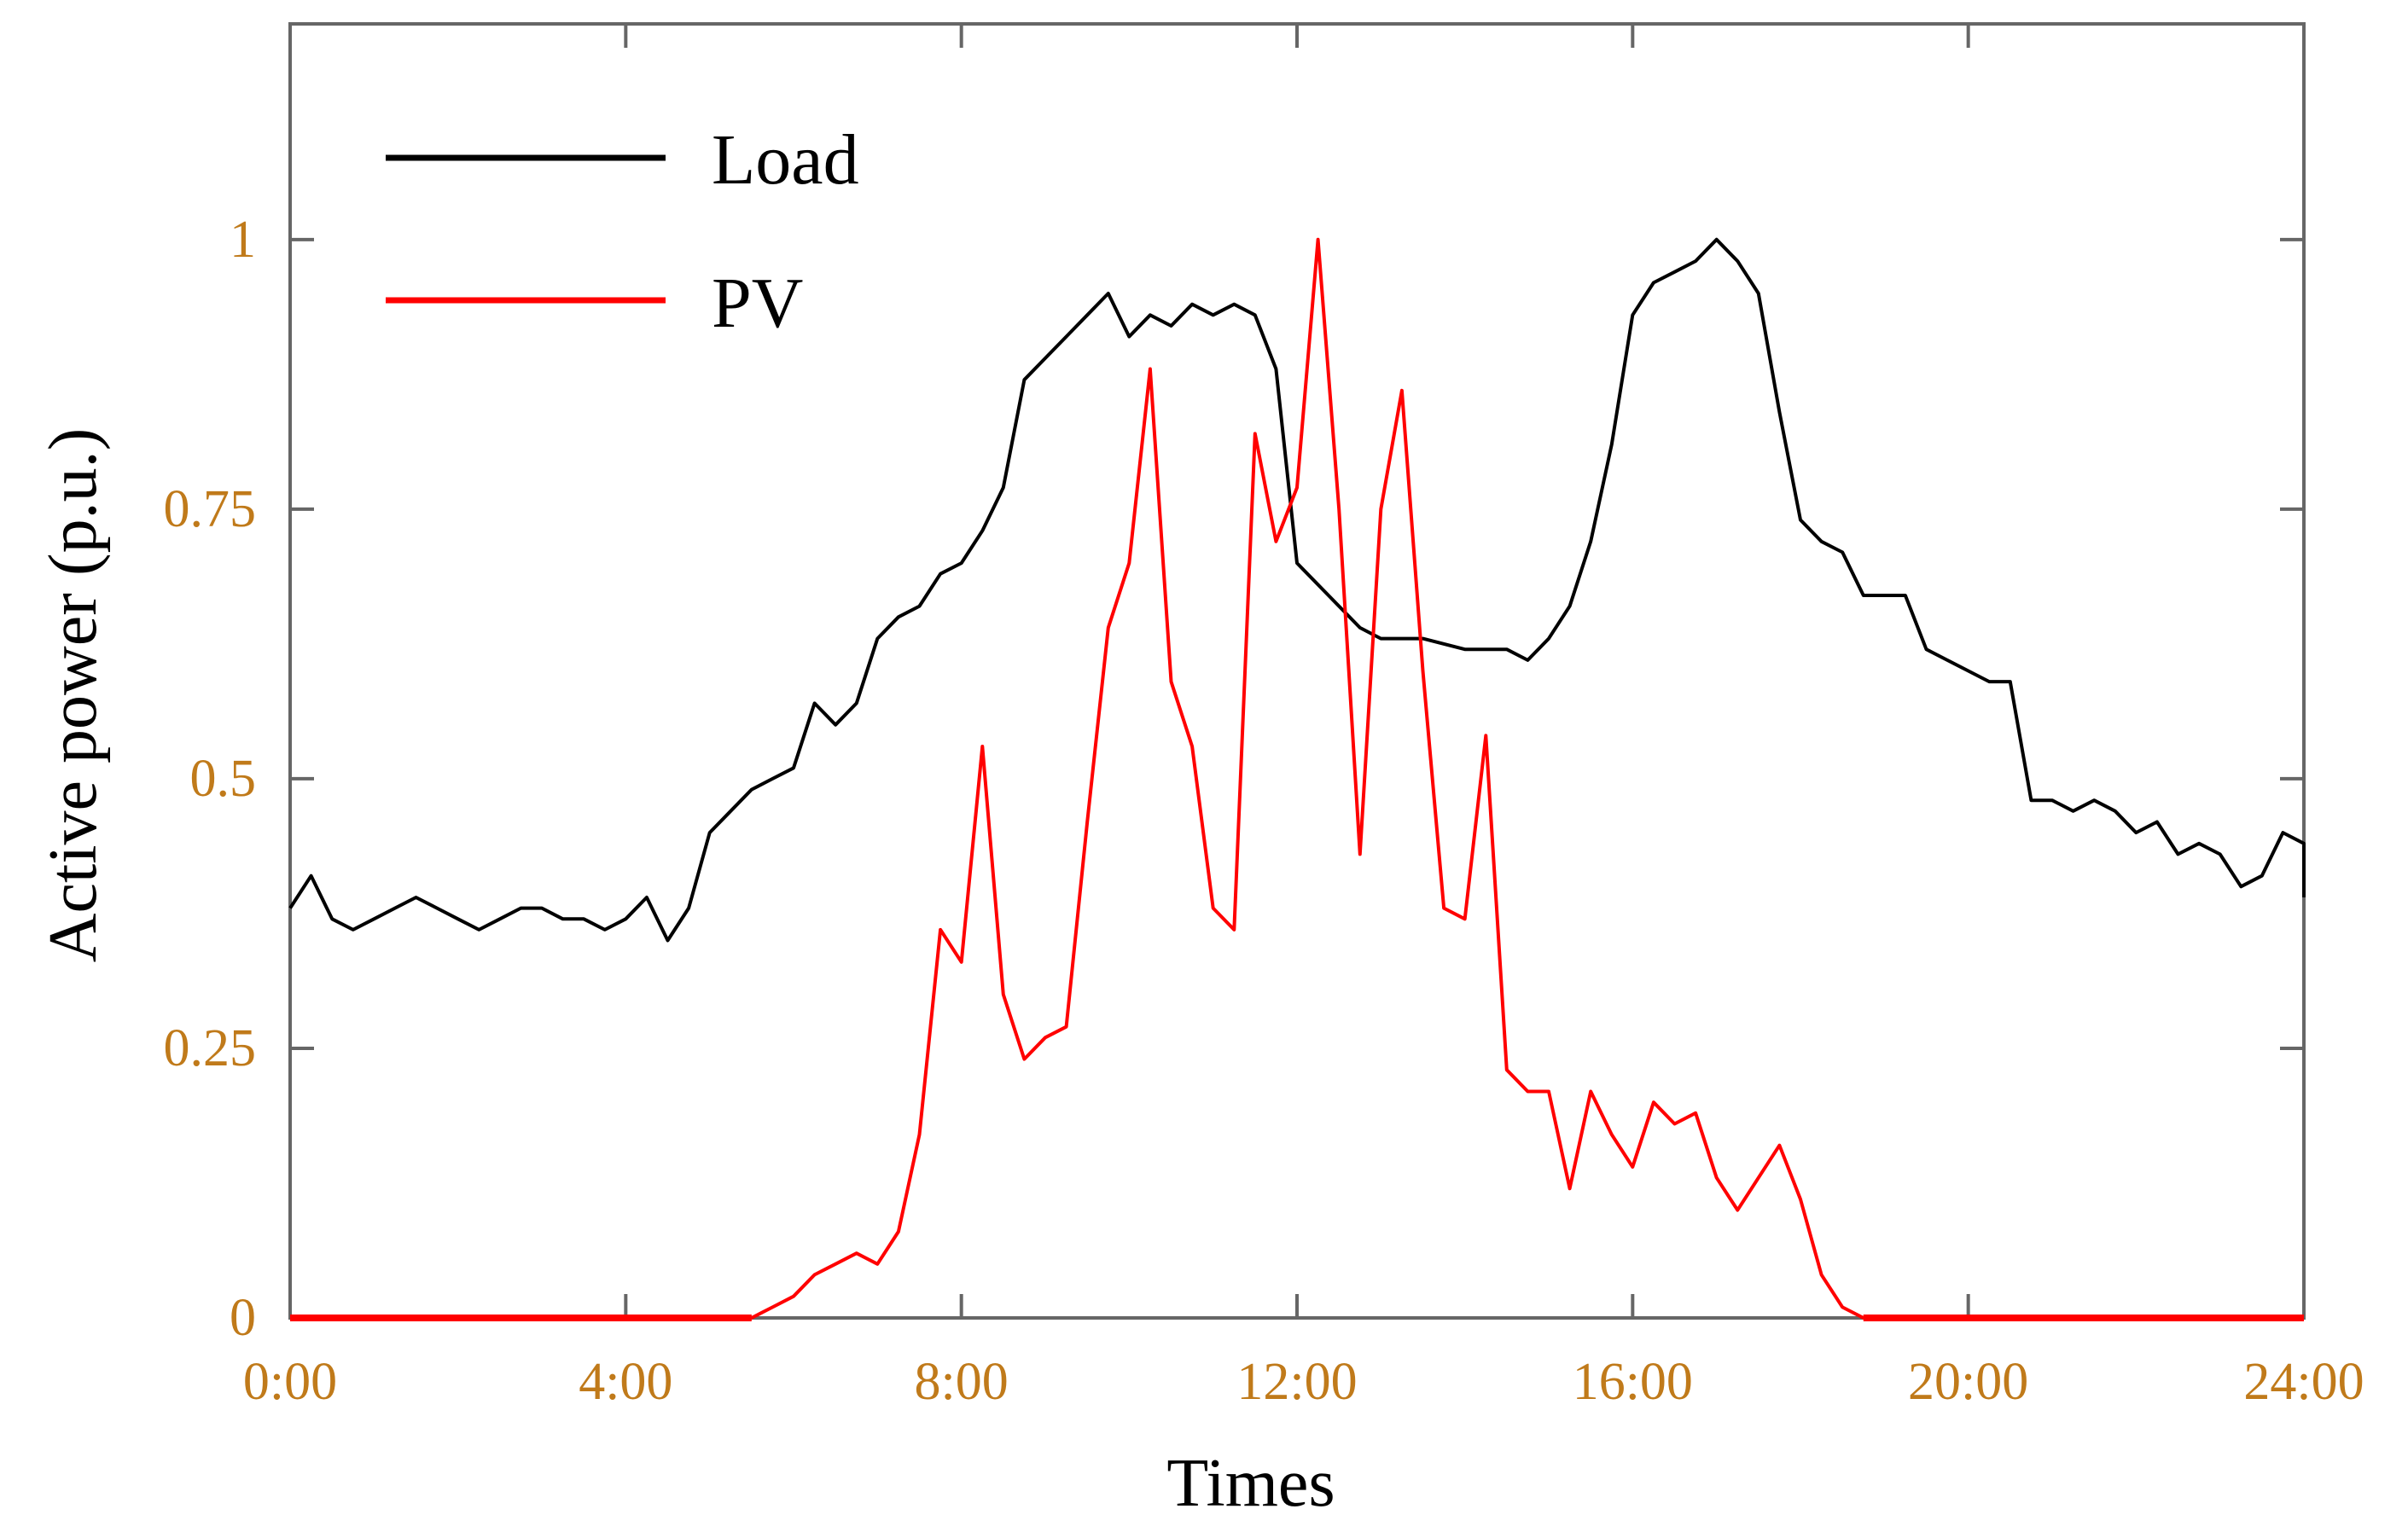 The image size is (2408, 1538). What do you see at coordinates (962, 1382) in the screenshot?
I see `x-tick-label: 8:00` at bounding box center [962, 1382].